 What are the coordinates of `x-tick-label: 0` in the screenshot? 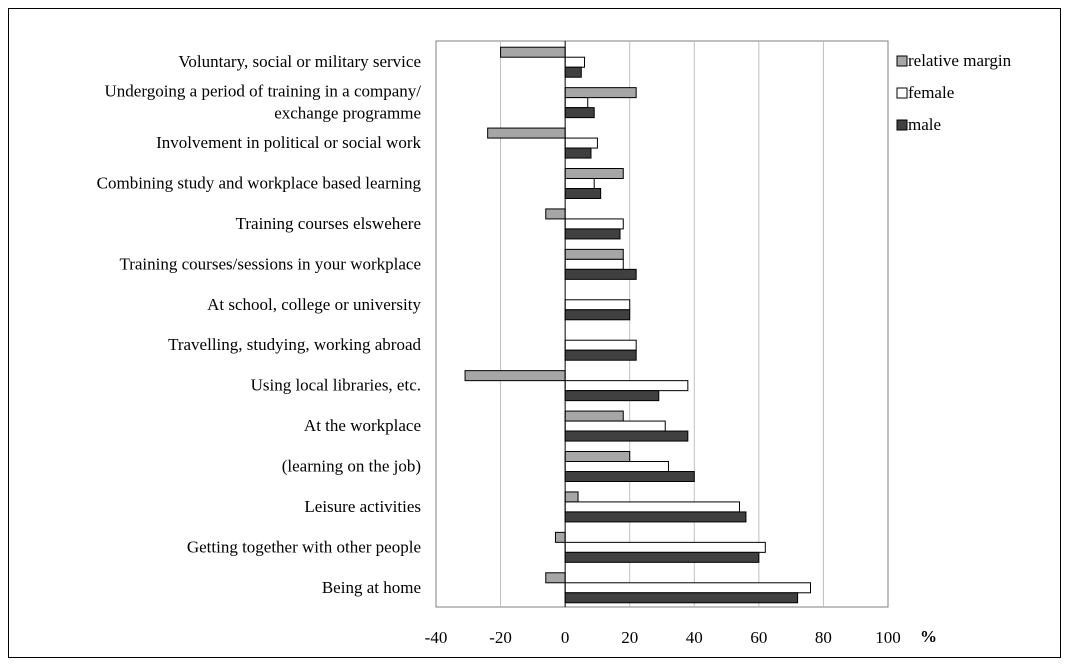 It's located at (565, 637).